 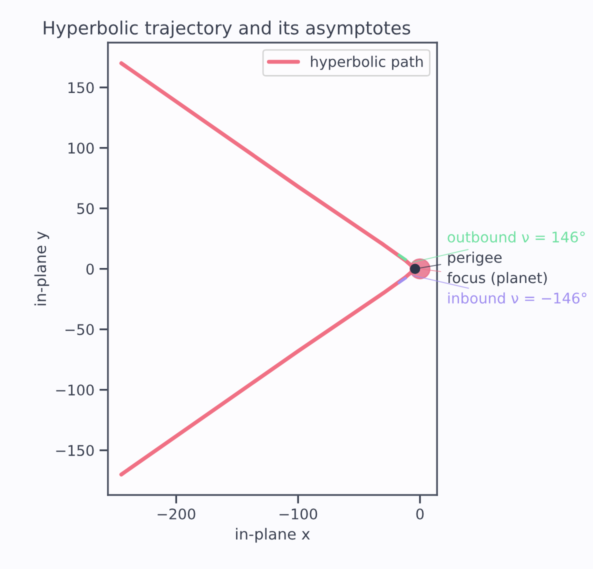 I want to click on legend-label: focus (planet), so click(x=497, y=279).